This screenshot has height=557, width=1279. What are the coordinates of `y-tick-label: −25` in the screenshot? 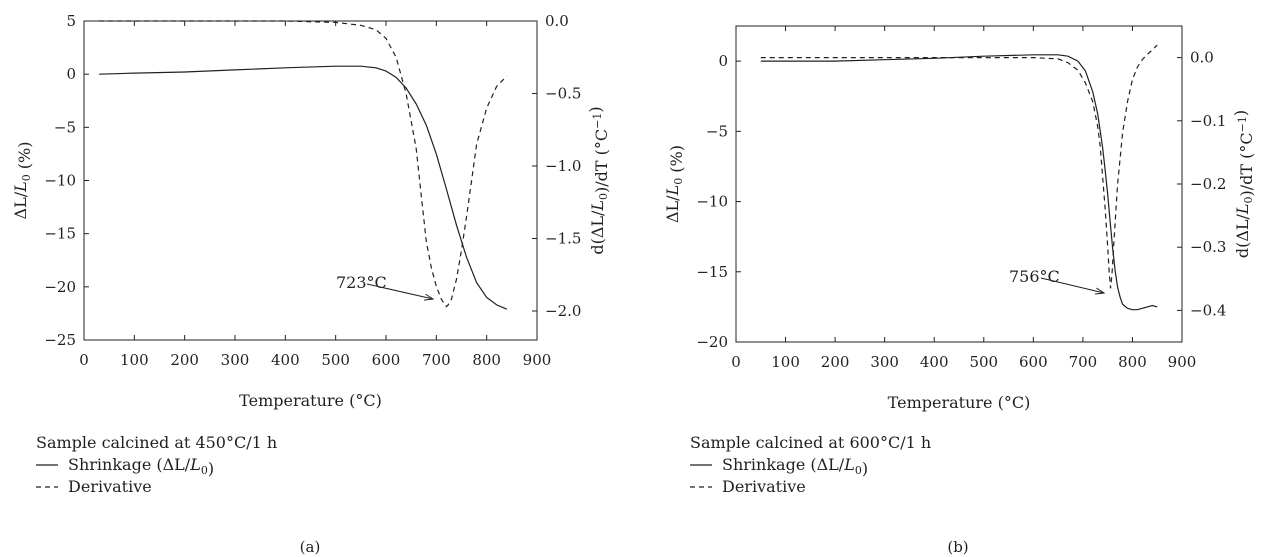 It's located at (60, 340).